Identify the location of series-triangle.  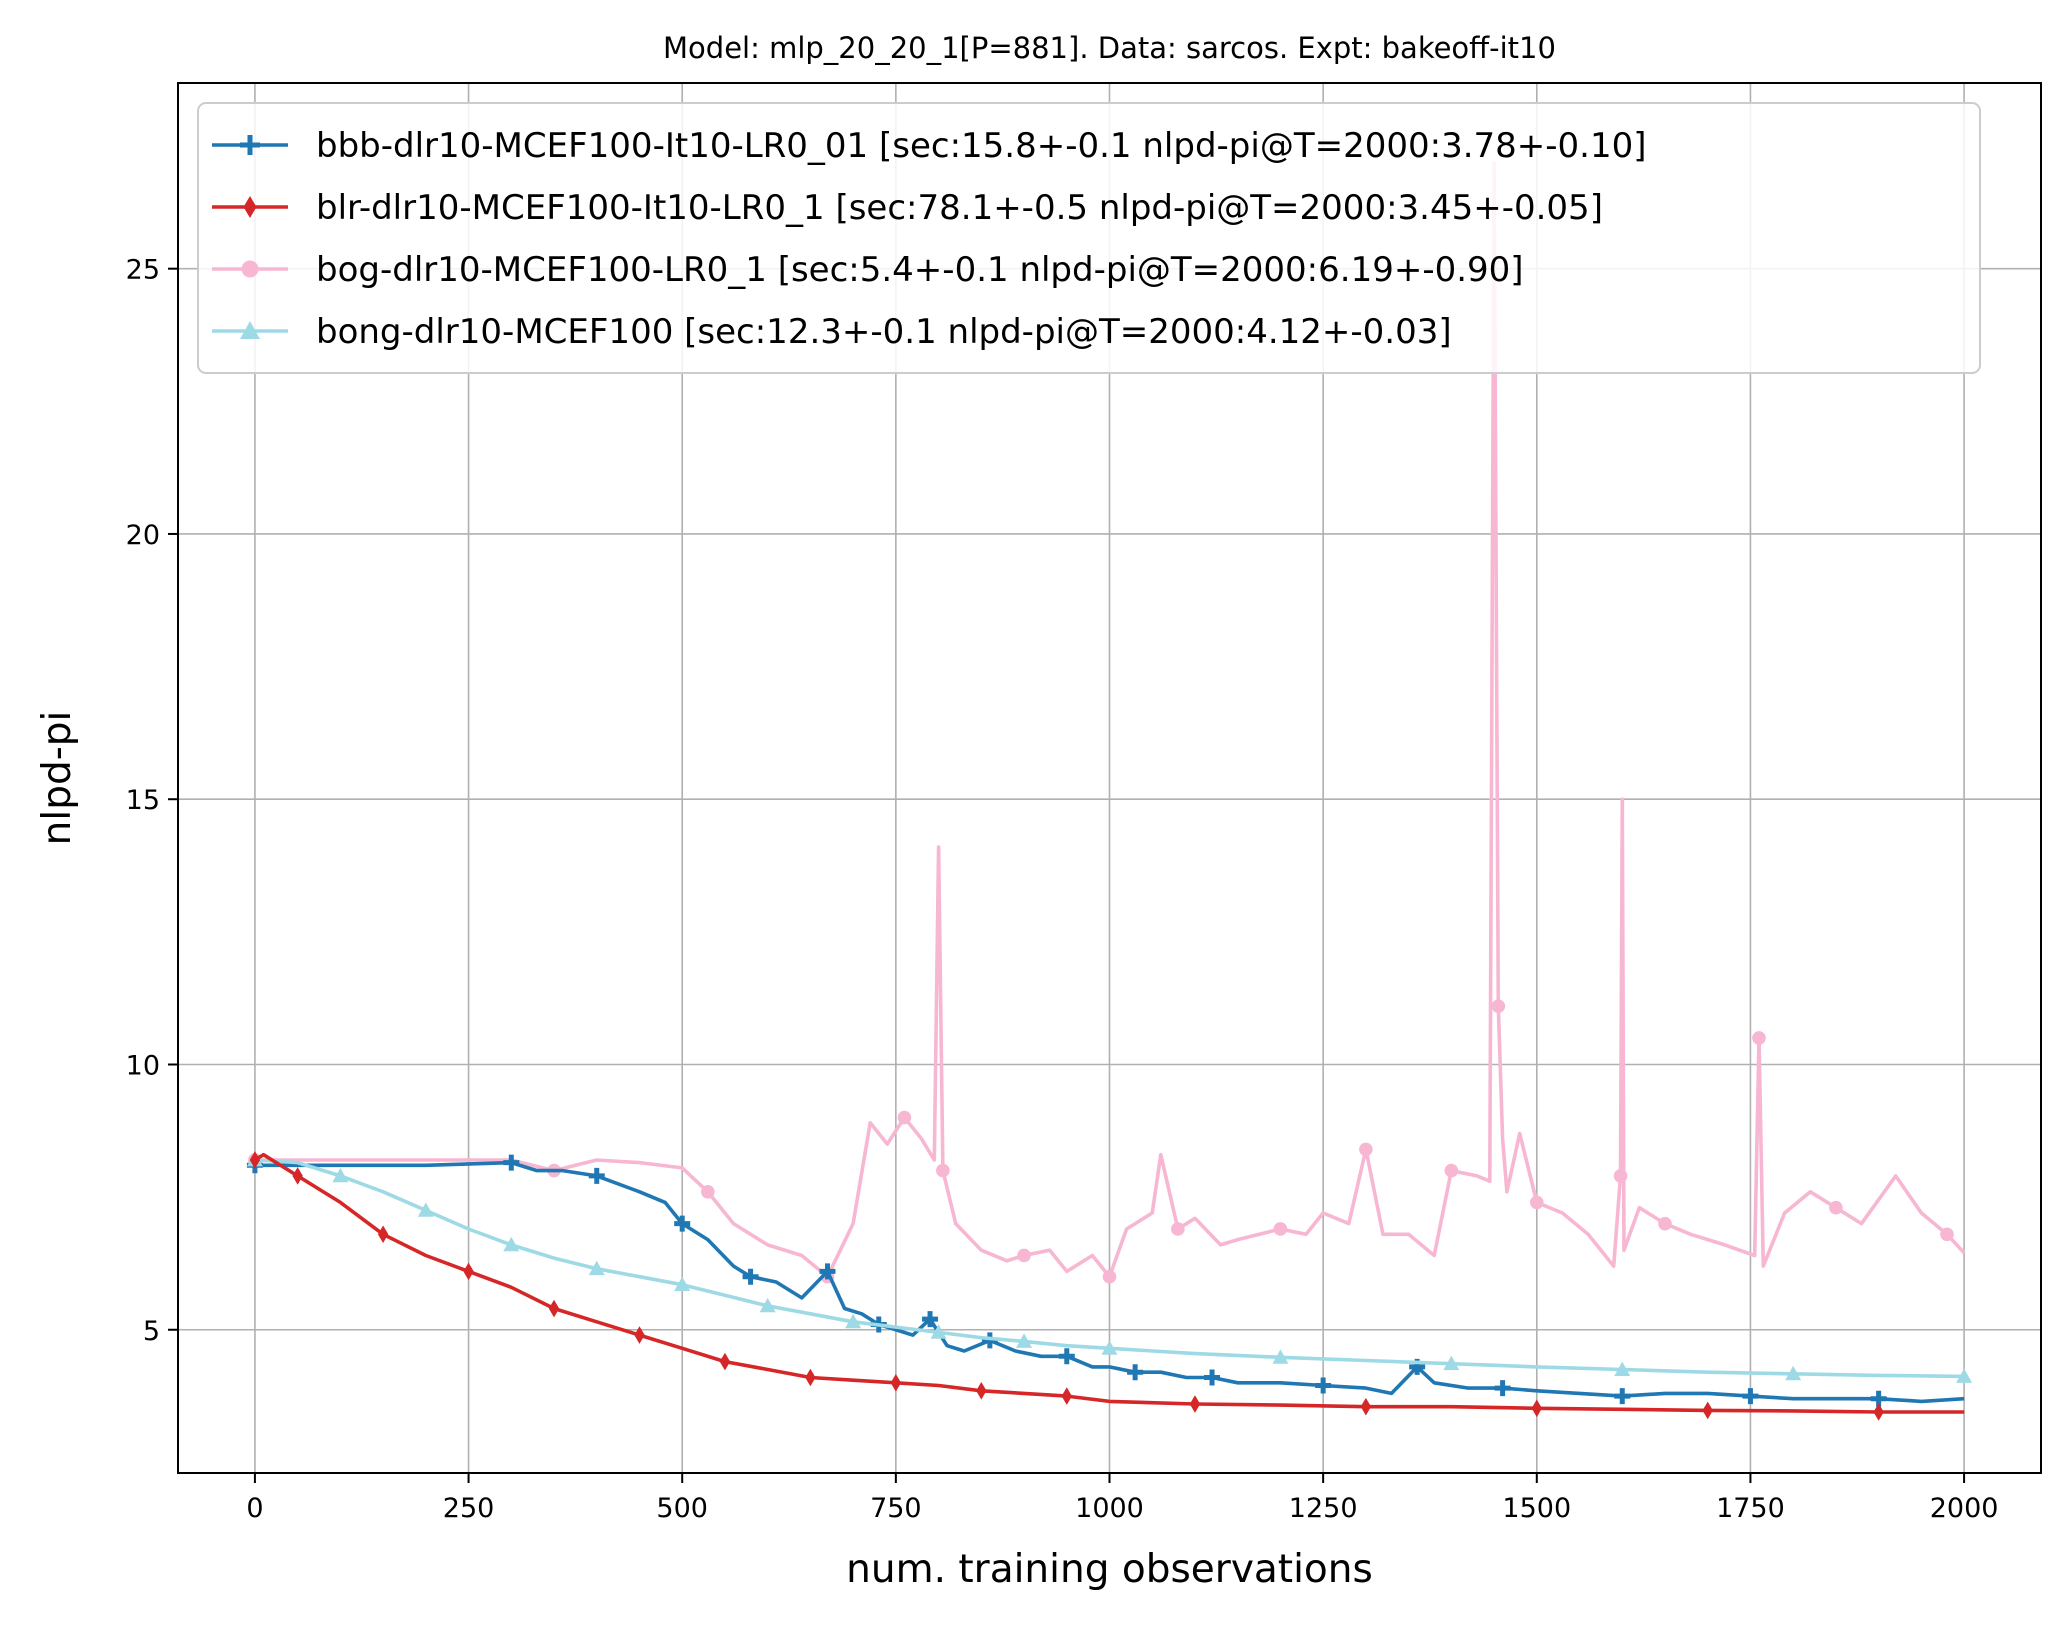
(1109, 1267).